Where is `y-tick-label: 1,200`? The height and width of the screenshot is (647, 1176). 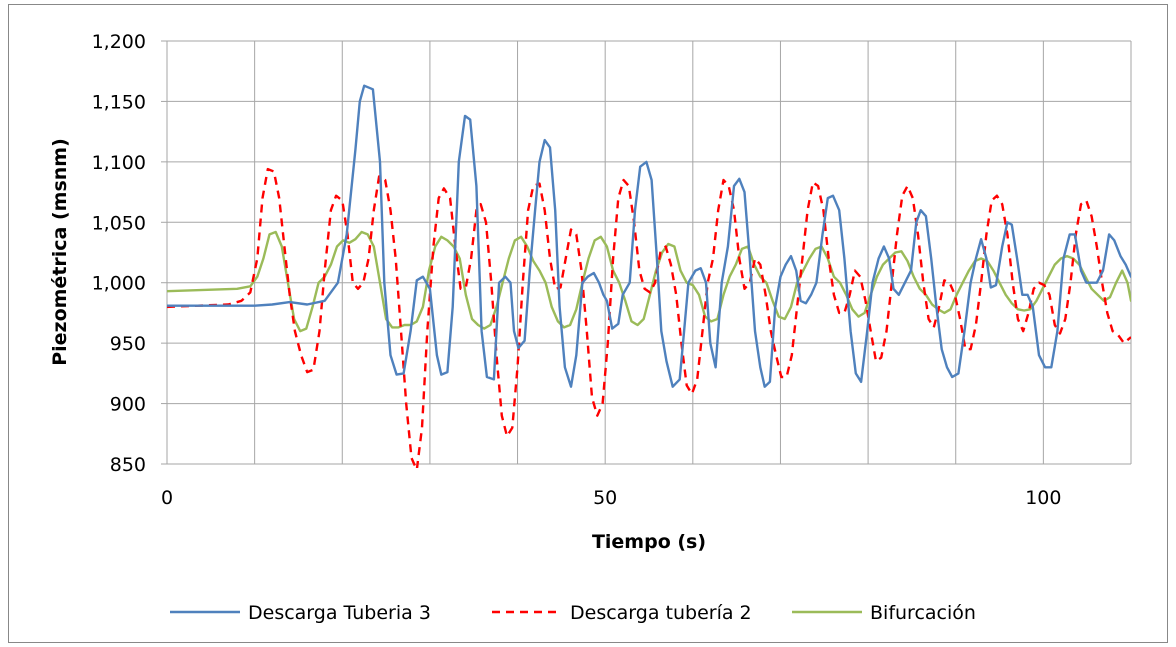
y-tick-label: 1,200 is located at coordinates (119, 42).